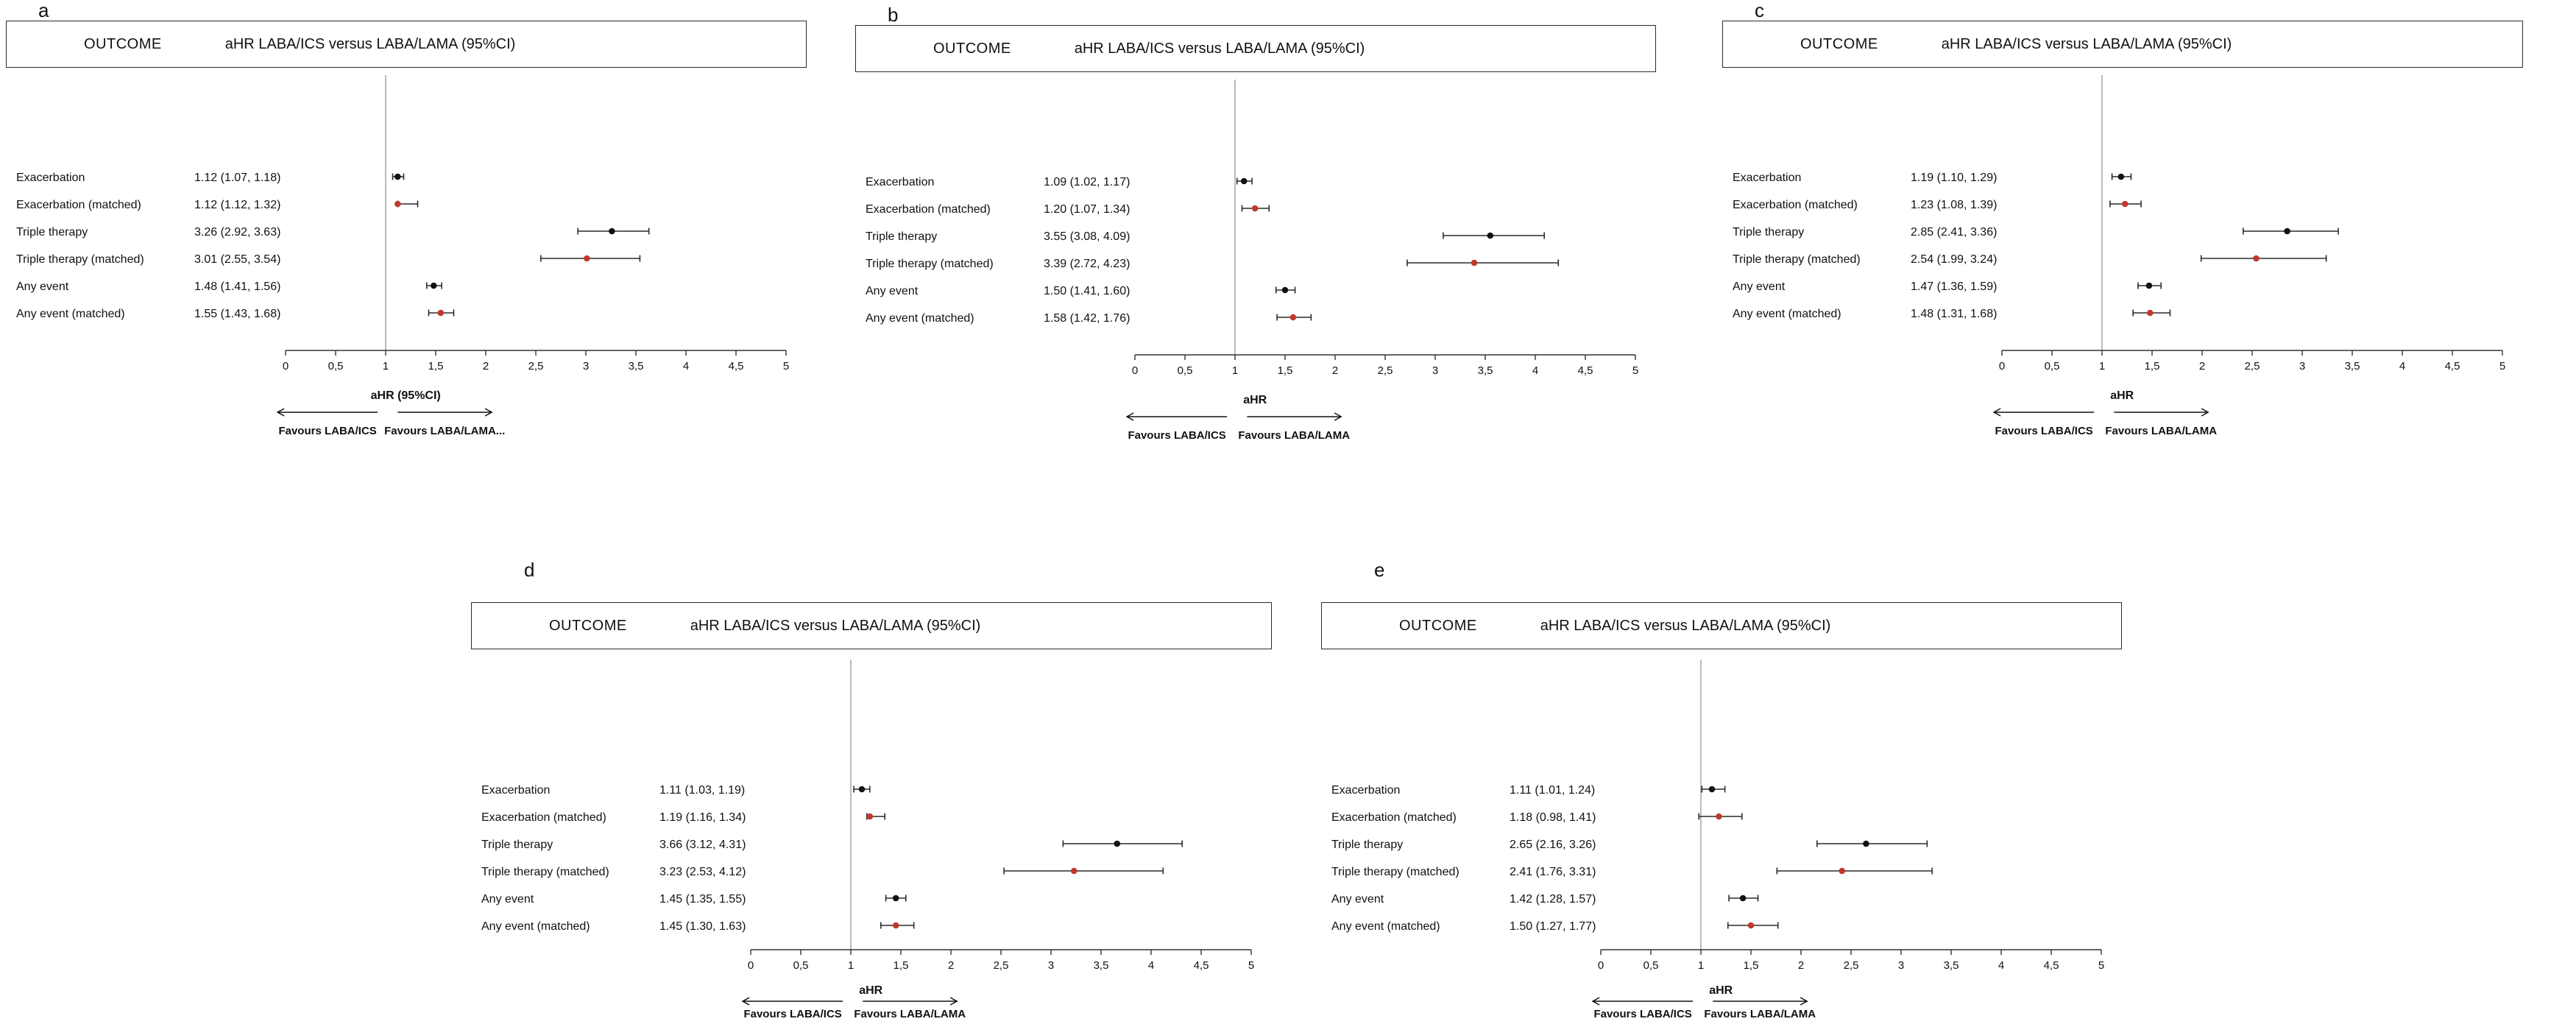 The width and height of the screenshot is (2576, 1027). What do you see at coordinates (386, 367) in the screenshot?
I see `x-tick-label: 1` at bounding box center [386, 367].